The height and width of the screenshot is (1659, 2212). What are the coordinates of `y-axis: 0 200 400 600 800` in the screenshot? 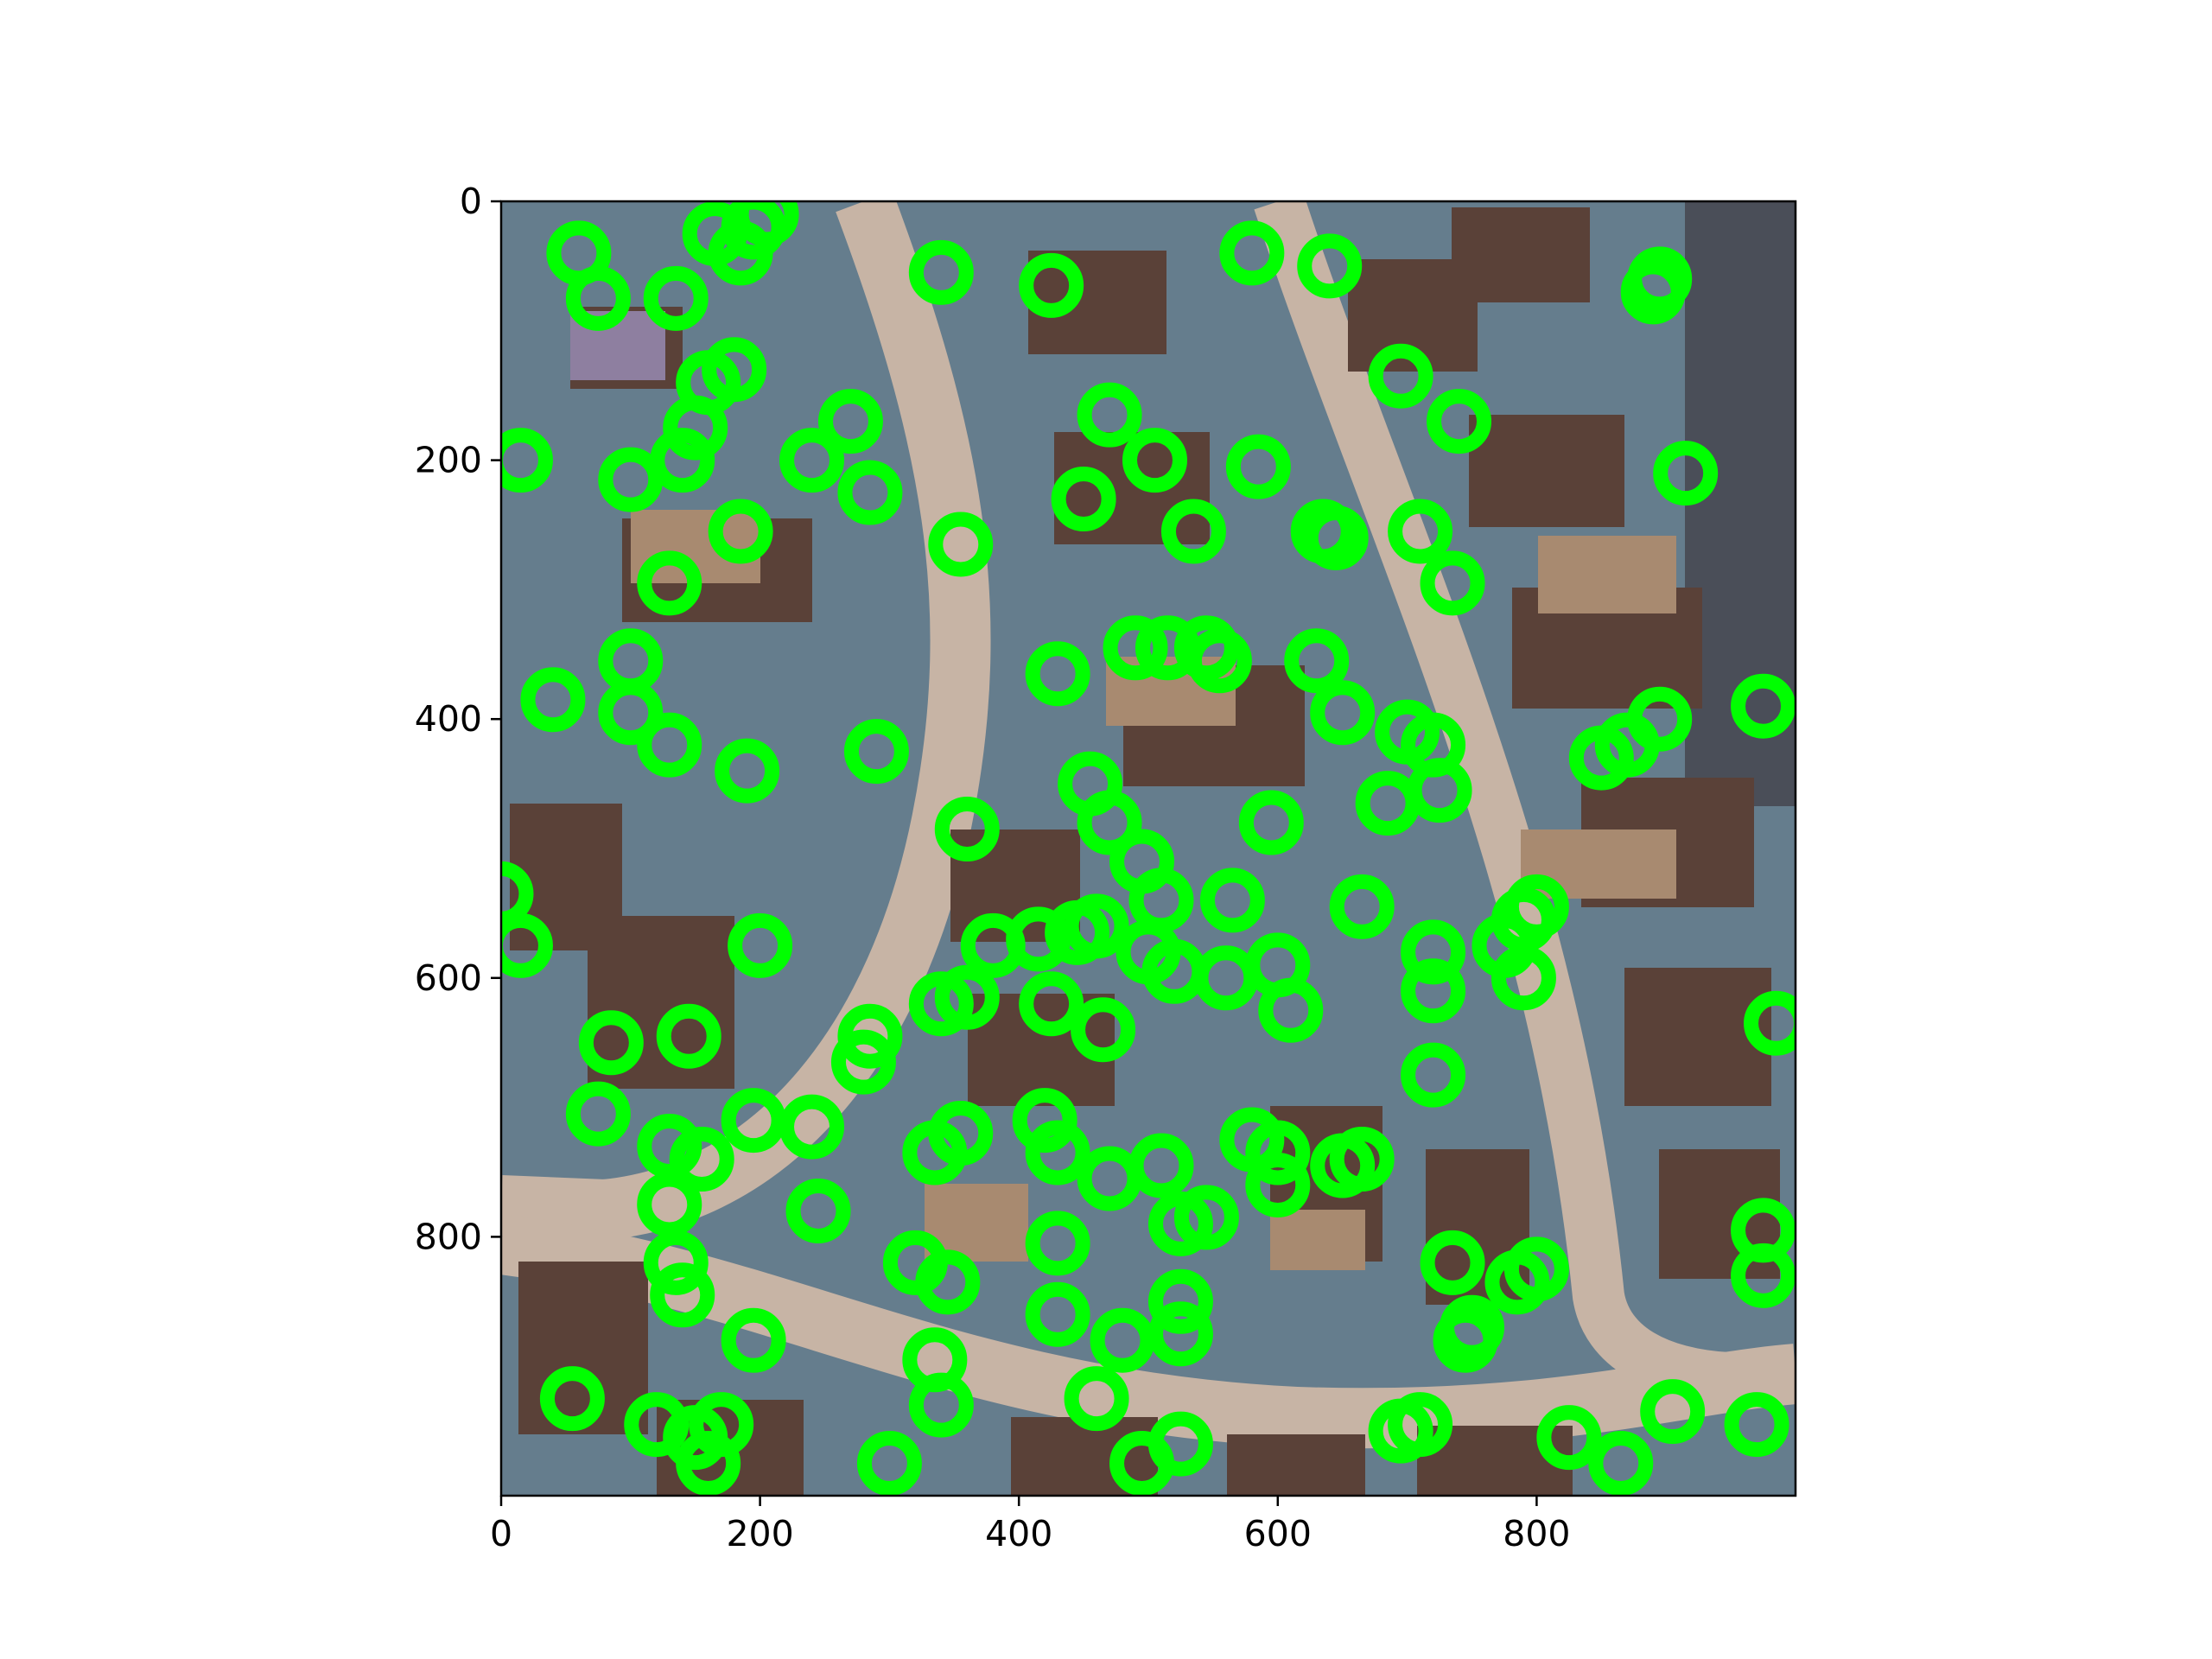 It's located at (458, 719).